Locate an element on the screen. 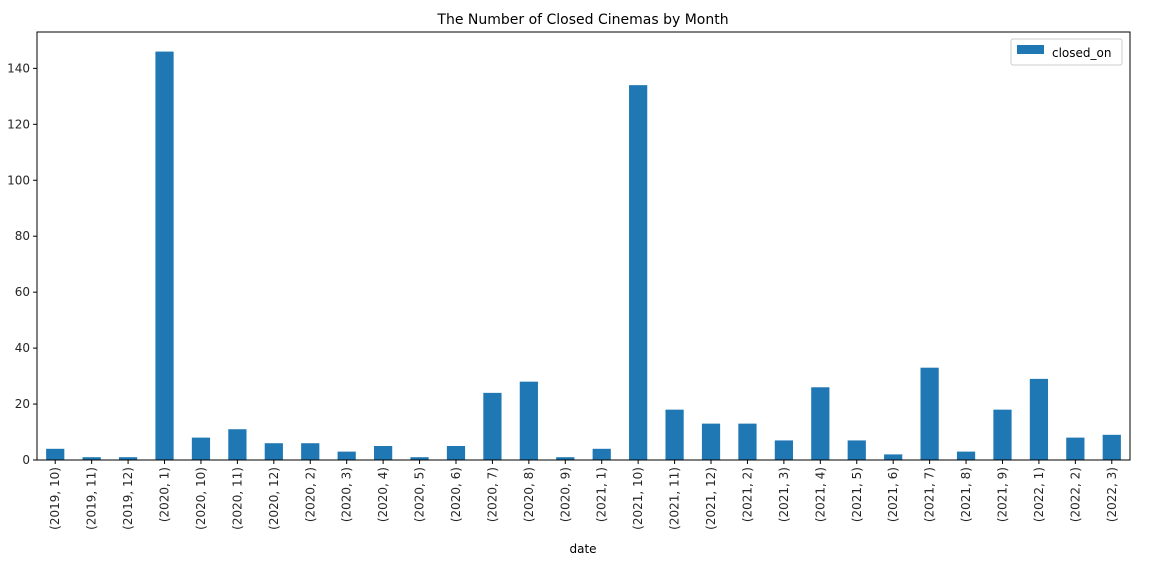 Image resolution: width=1159 pixels, height=563 pixels. y-tick-label: 40 is located at coordinates (22, 348).